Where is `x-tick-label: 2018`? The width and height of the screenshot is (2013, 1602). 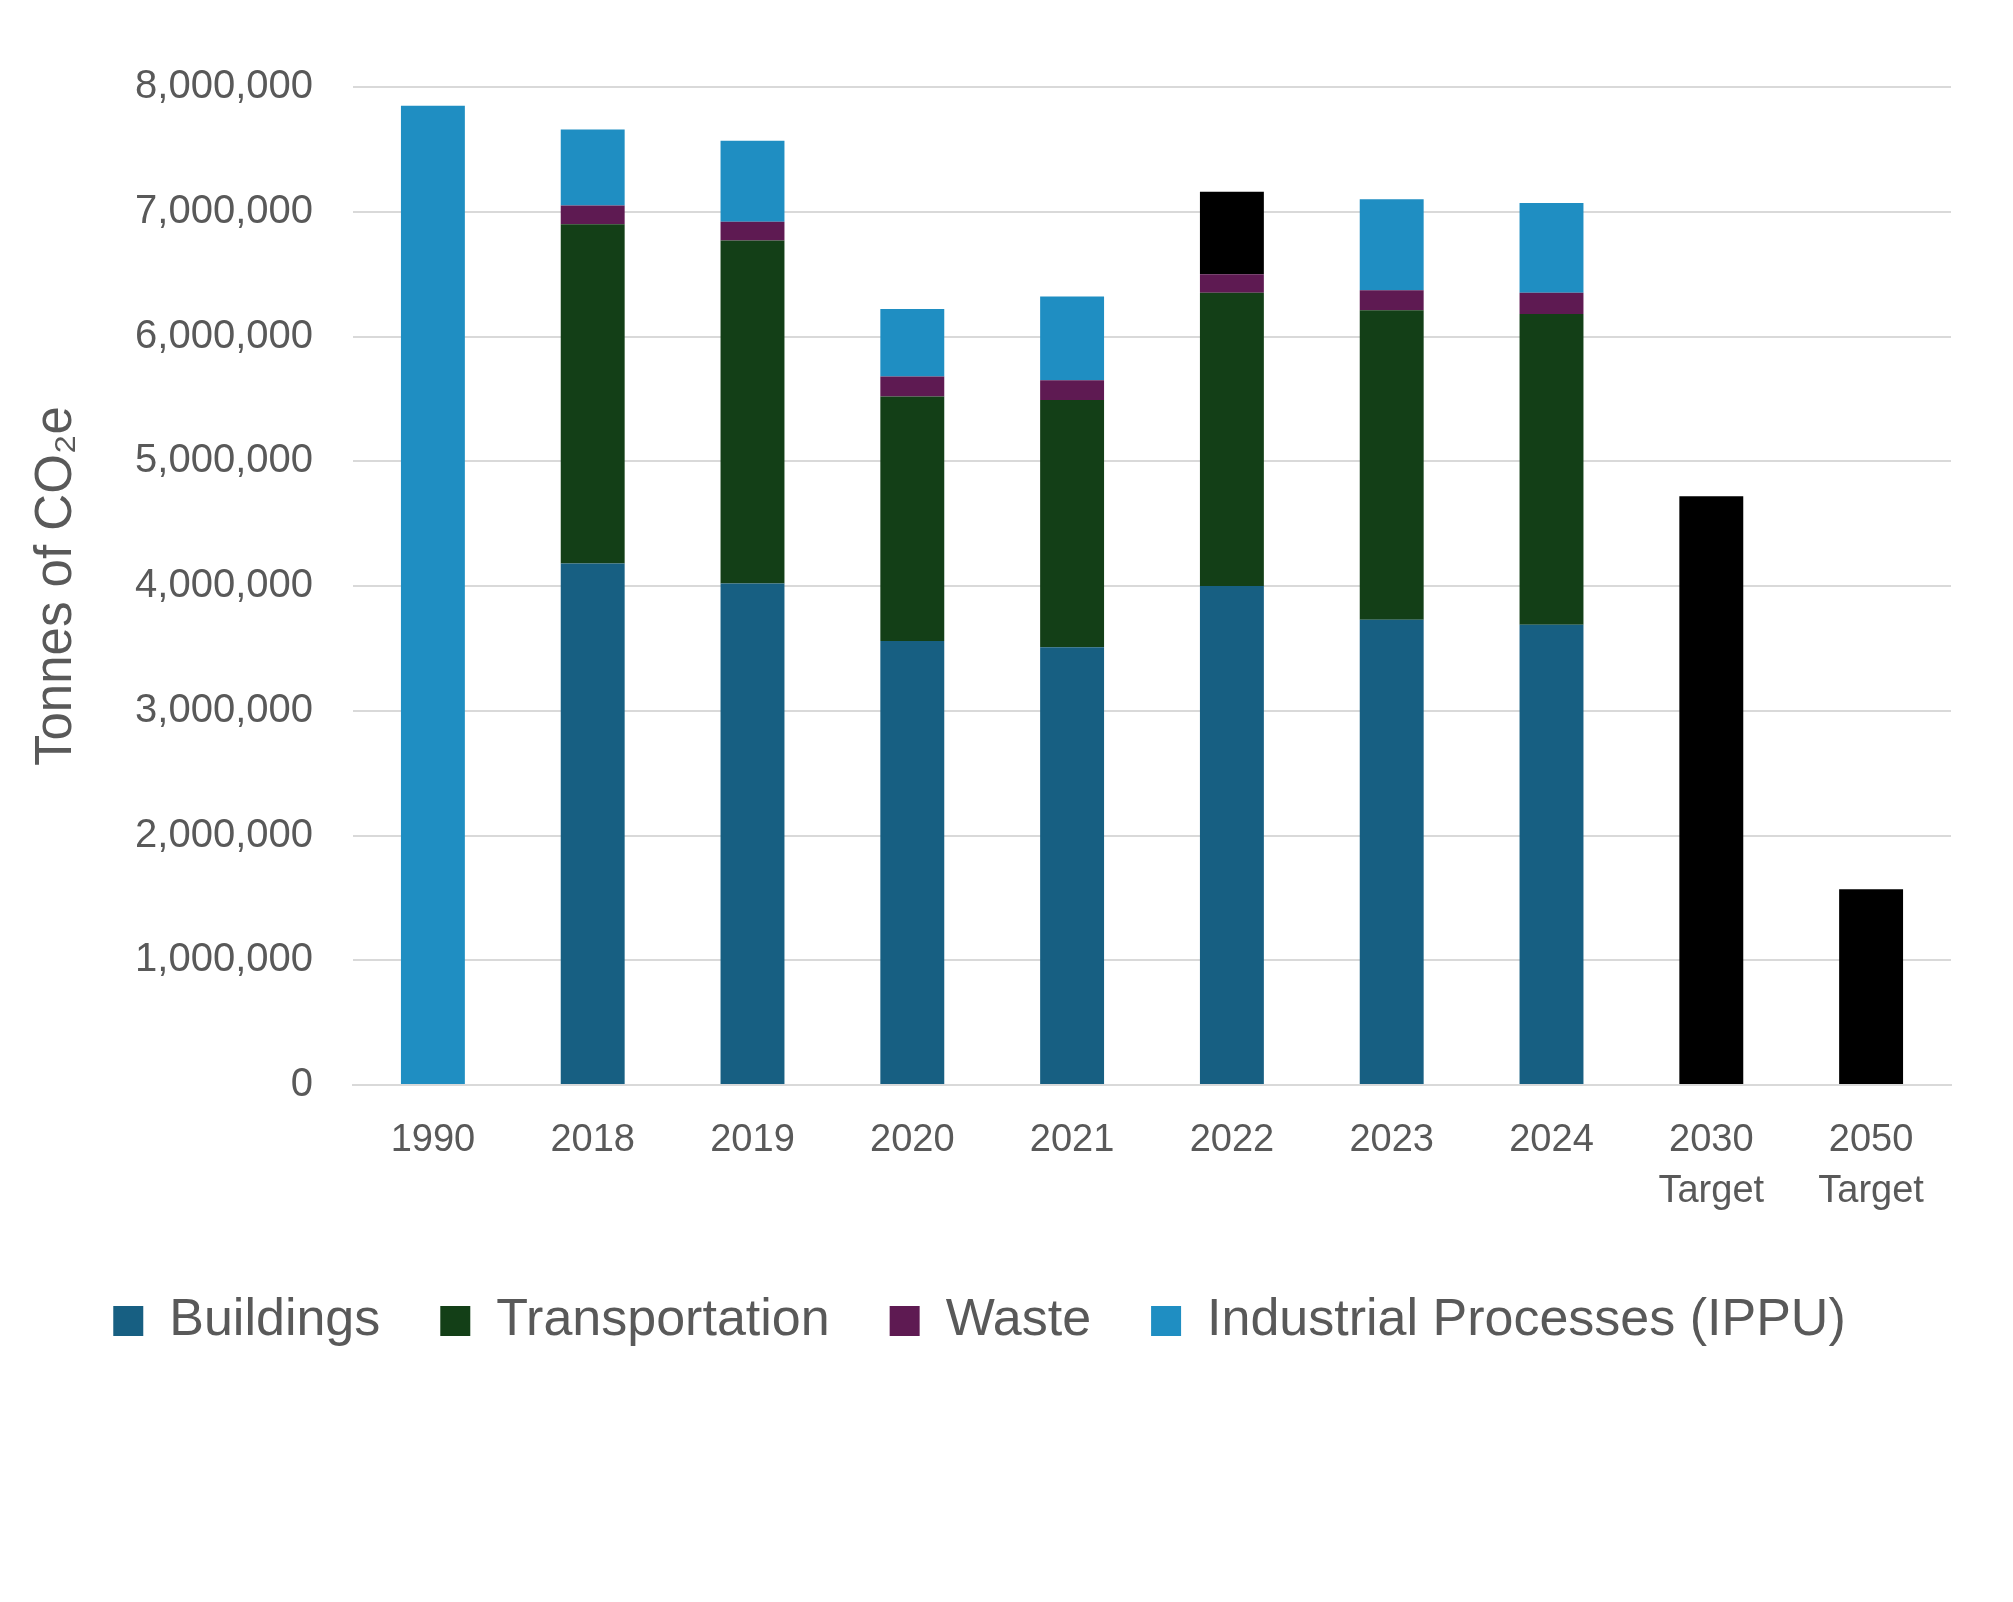
x-tick-label: 2018 is located at coordinates (592, 1138).